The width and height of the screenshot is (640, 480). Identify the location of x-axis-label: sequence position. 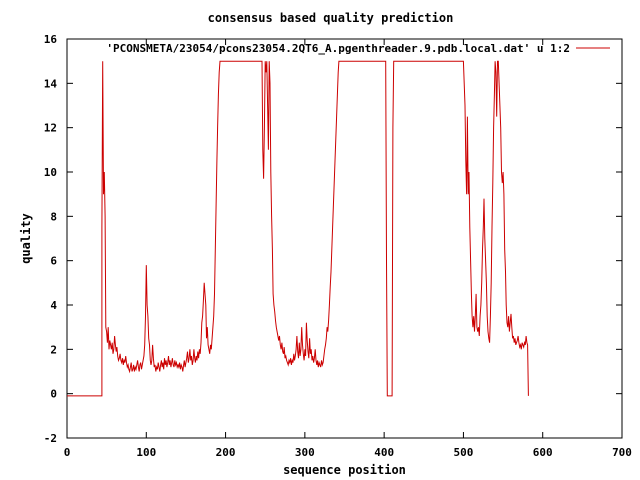
(344, 470).